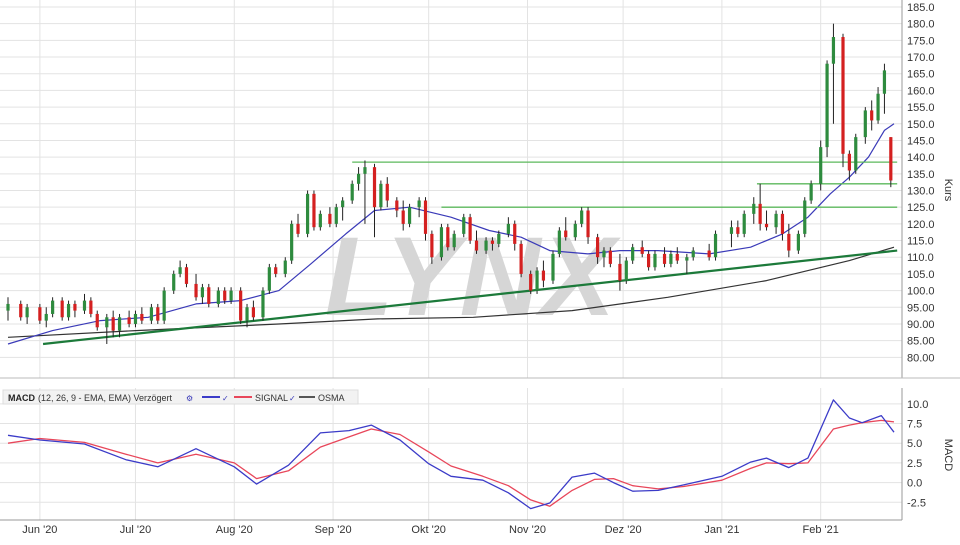 The image size is (960, 545). What do you see at coordinates (948, 190) in the screenshot?
I see `price-axis-label: Kurs` at bounding box center [948, 190].